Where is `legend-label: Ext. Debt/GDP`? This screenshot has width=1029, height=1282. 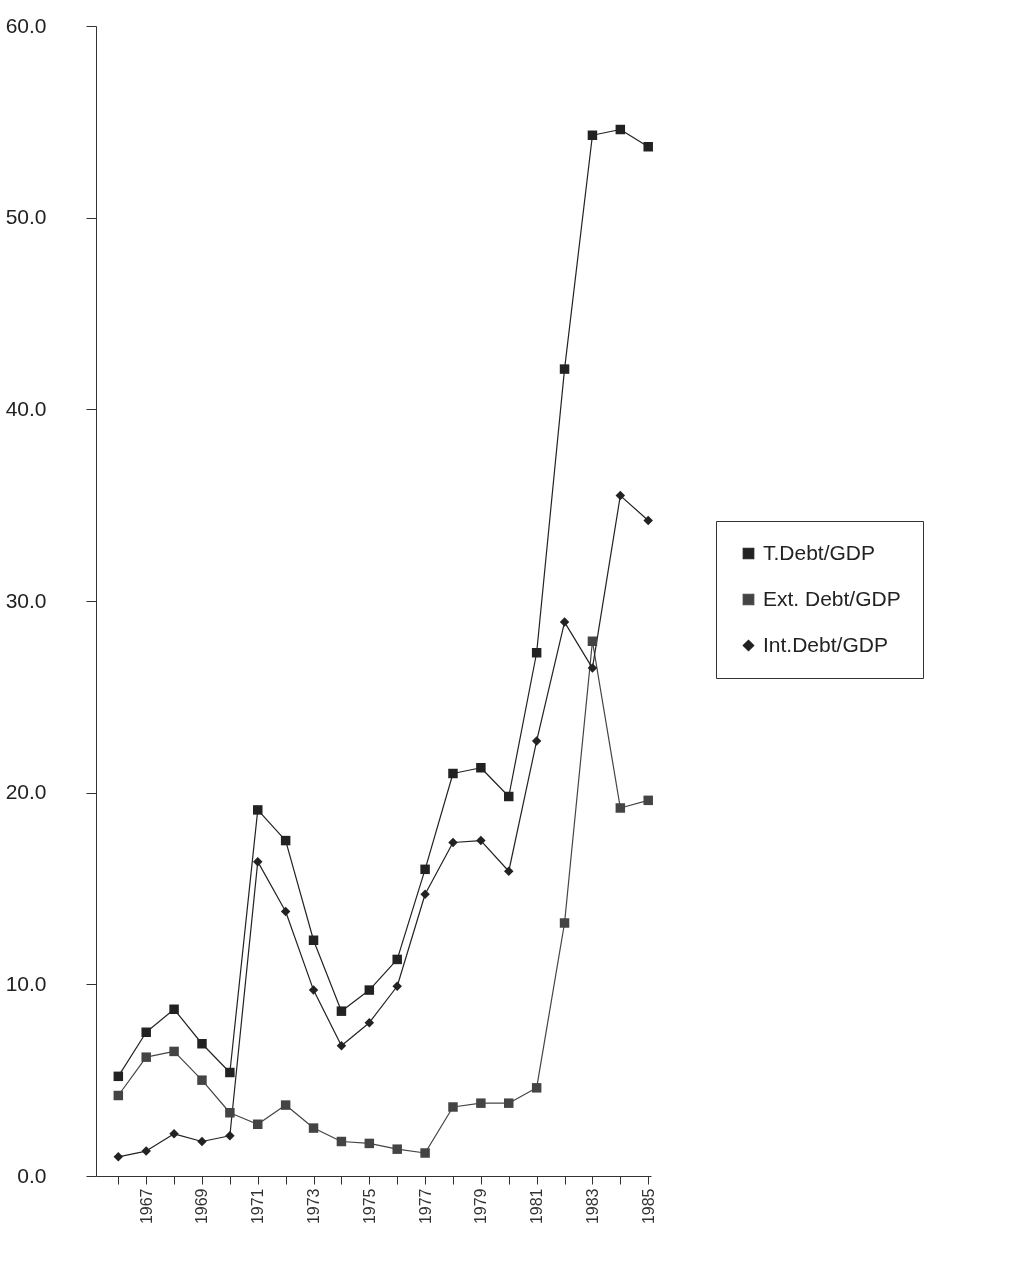
legend-label: Ext. Debt/GDP is located at coordinates (832, 598).